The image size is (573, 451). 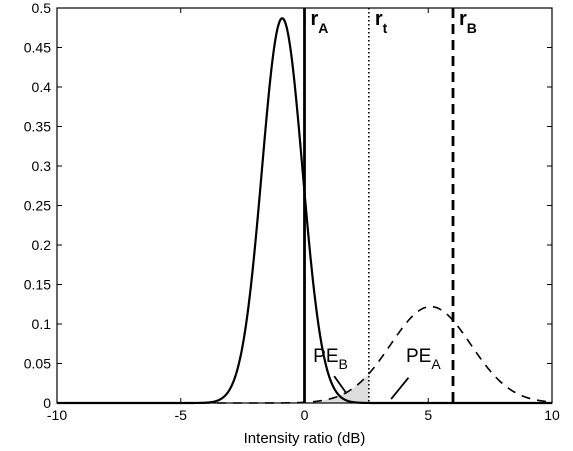 I want to click on label-ra: rA, so click(x=320, y=22).